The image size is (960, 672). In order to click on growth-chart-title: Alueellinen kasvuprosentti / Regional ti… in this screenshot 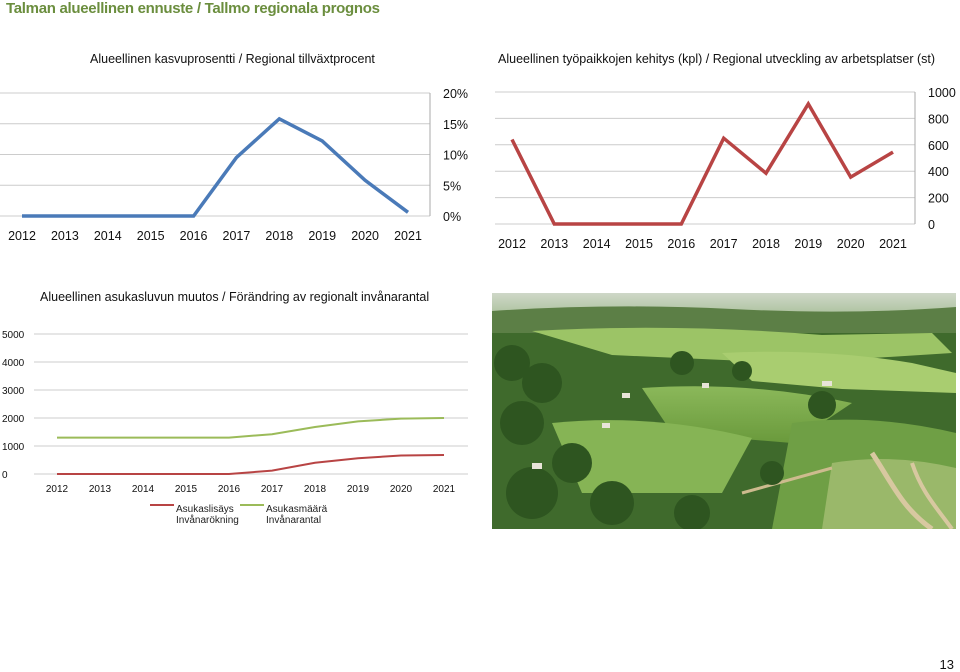, I will do `click(232, 59)`.